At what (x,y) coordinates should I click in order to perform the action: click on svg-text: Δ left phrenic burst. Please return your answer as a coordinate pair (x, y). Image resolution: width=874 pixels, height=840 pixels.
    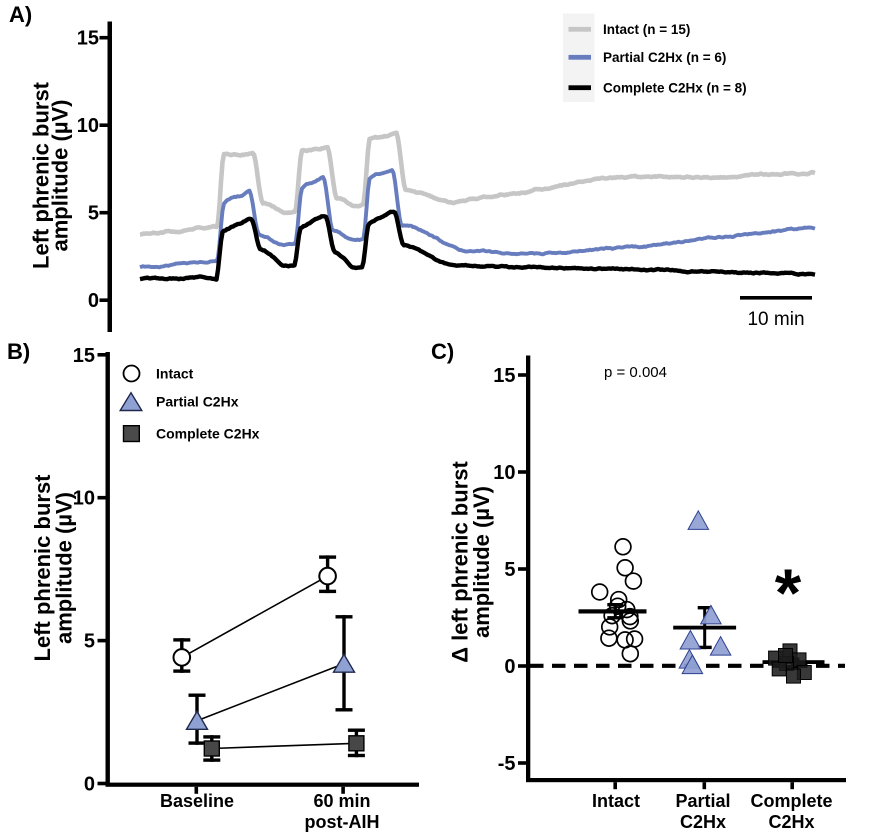
    Looking at the image, I should click on (460, 562).